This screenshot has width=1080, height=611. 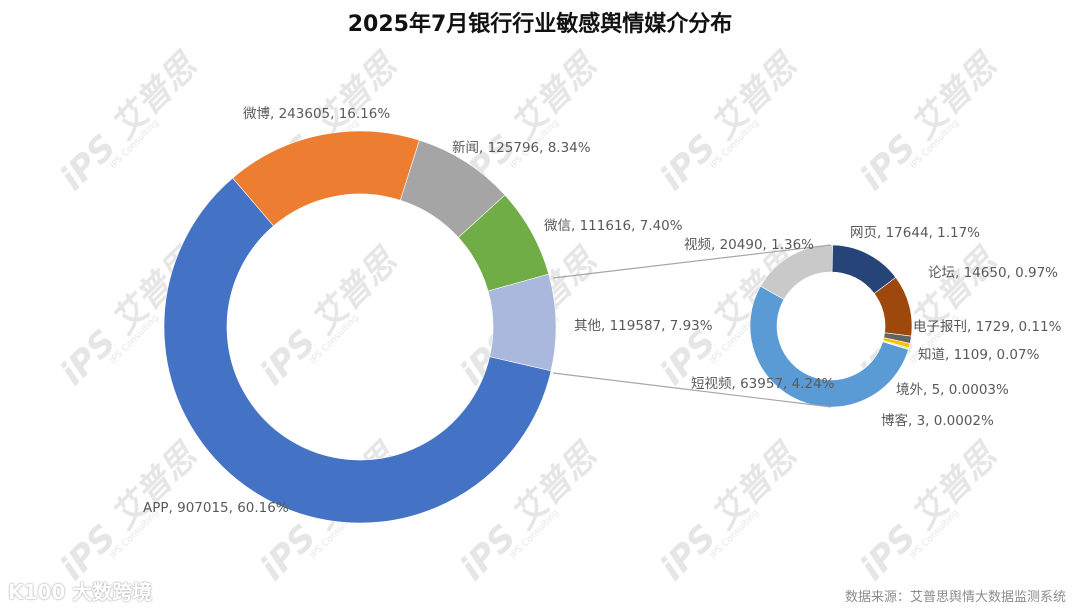 What do you see at coordinates (522, 322) in the screenshot?
I see `donut-segment-其他` at bounding box center [522, 322].